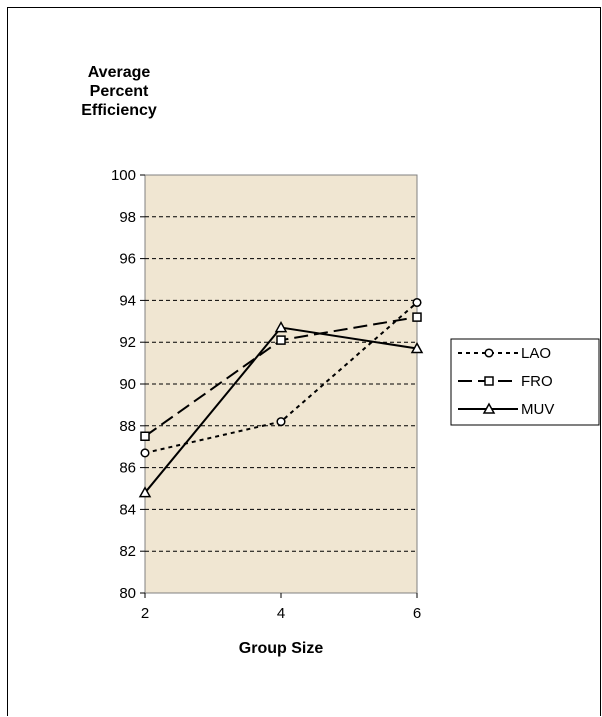 The height and width of the screenshot is (717, 602). Describe the element at coordinates (127, 468) in the screenshot. I see `y-tick-label: 86` at that location.